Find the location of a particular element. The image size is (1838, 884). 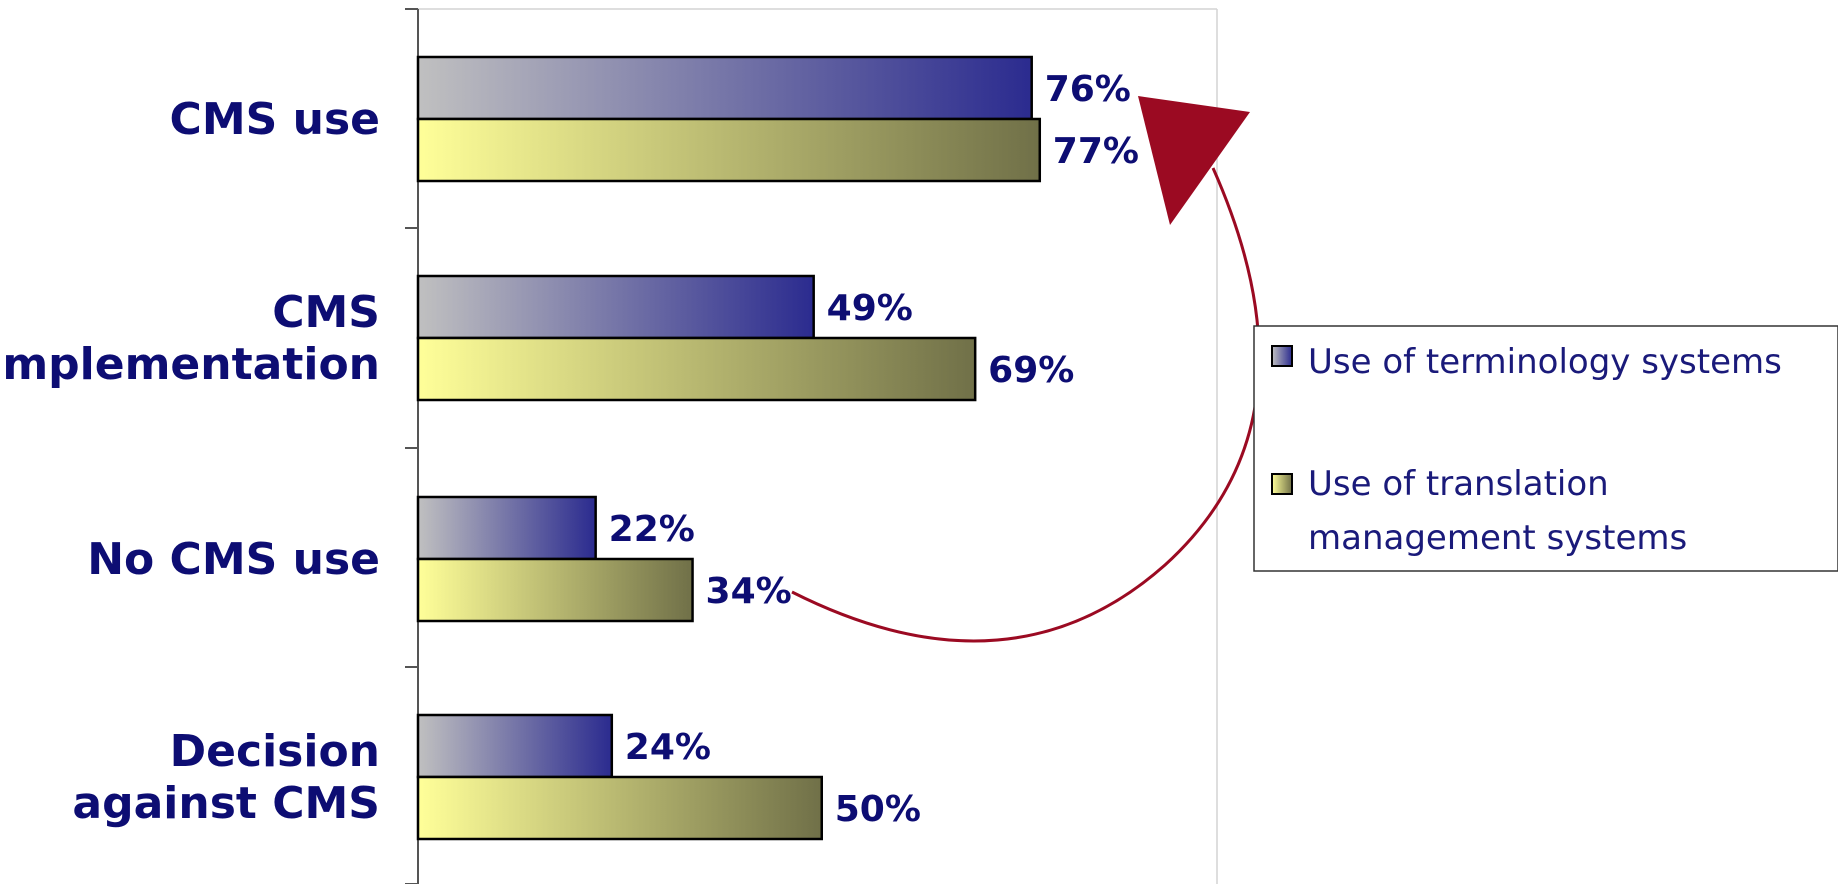

legend-label: Use of translation is located at coordinates (1458, 484).